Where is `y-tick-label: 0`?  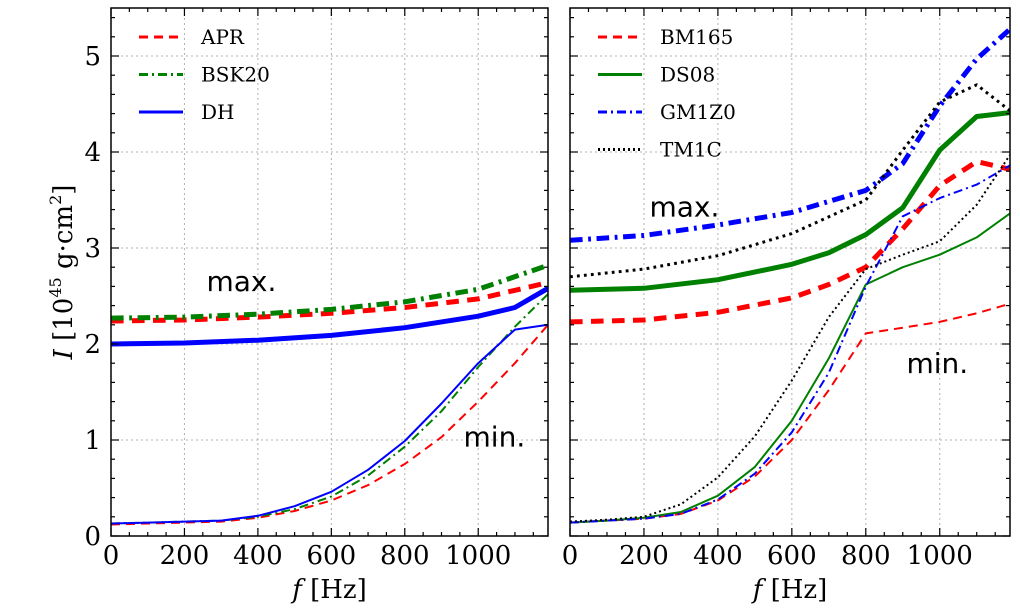
y-tick-label: 0 is located at coordinates (92, 537).